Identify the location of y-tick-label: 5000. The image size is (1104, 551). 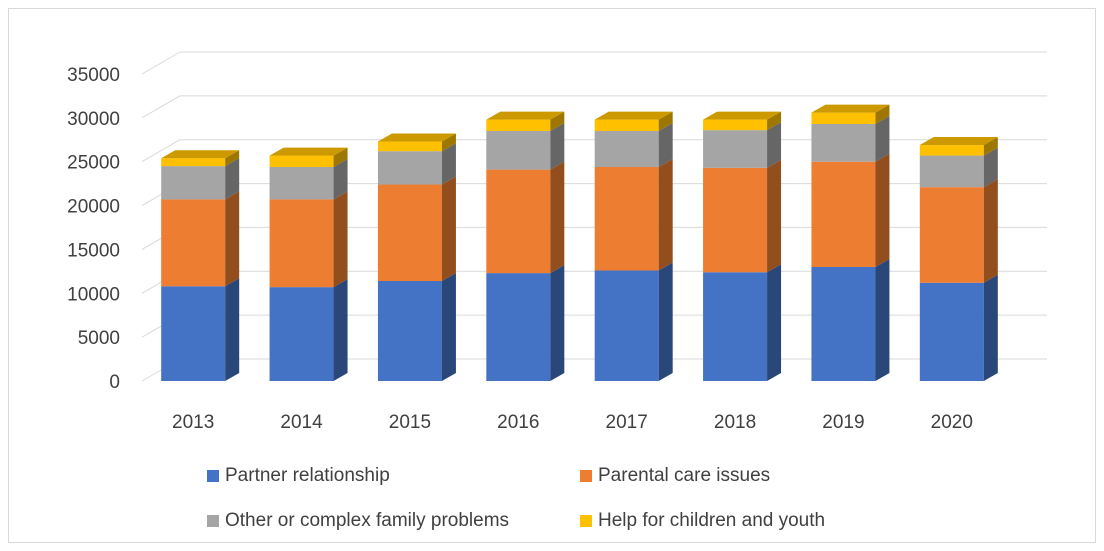
(99, 338).